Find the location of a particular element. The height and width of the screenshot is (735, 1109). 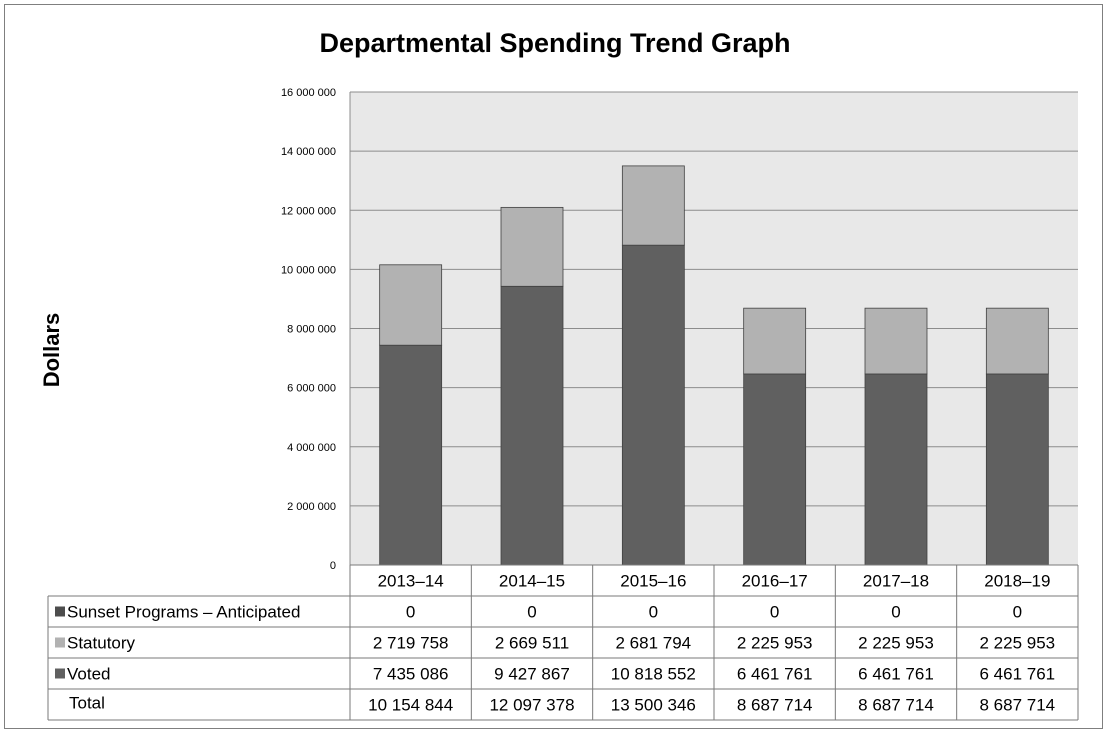

y-axis-label: Dollars is located at coordinates (51, 350).